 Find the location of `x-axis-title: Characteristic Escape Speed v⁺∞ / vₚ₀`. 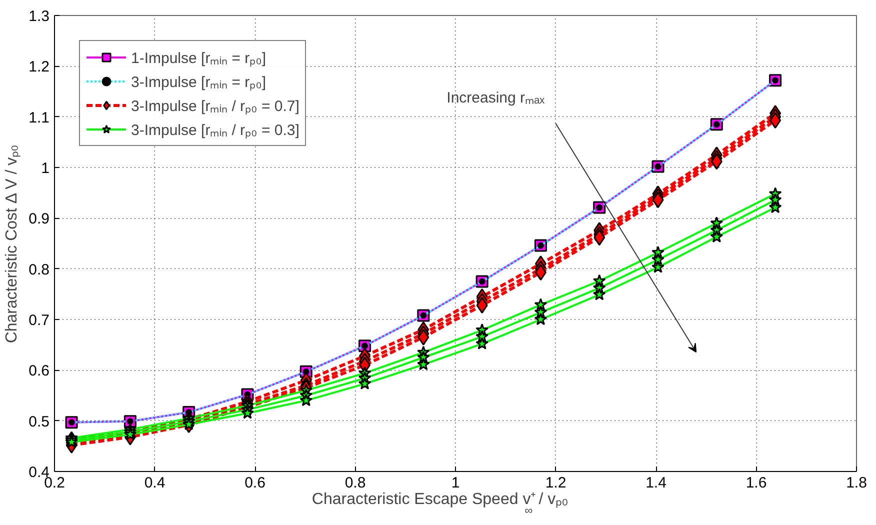

x-axis-title: Characteristic Escape Speed v⁺∞ / vₚ₀ is located at coordinates (440, 504).